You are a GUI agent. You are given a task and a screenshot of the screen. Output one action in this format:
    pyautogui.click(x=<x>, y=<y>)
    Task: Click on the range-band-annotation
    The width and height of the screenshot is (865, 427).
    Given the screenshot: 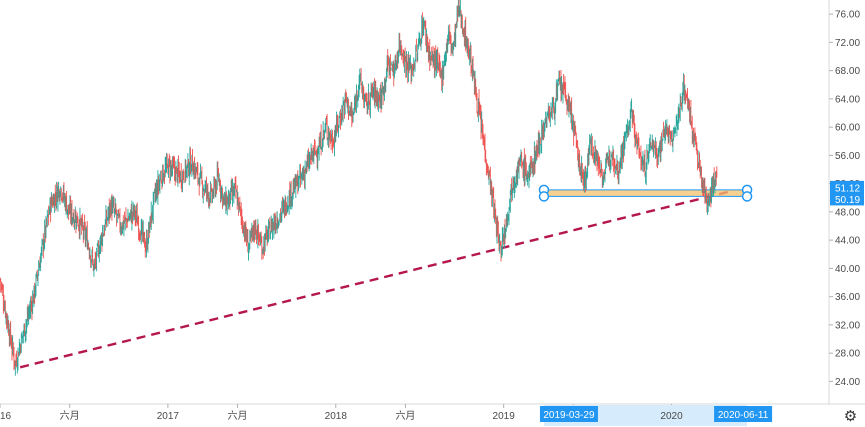 What is the action you would take?
    pyautogui.click(x=645, y=193)
    